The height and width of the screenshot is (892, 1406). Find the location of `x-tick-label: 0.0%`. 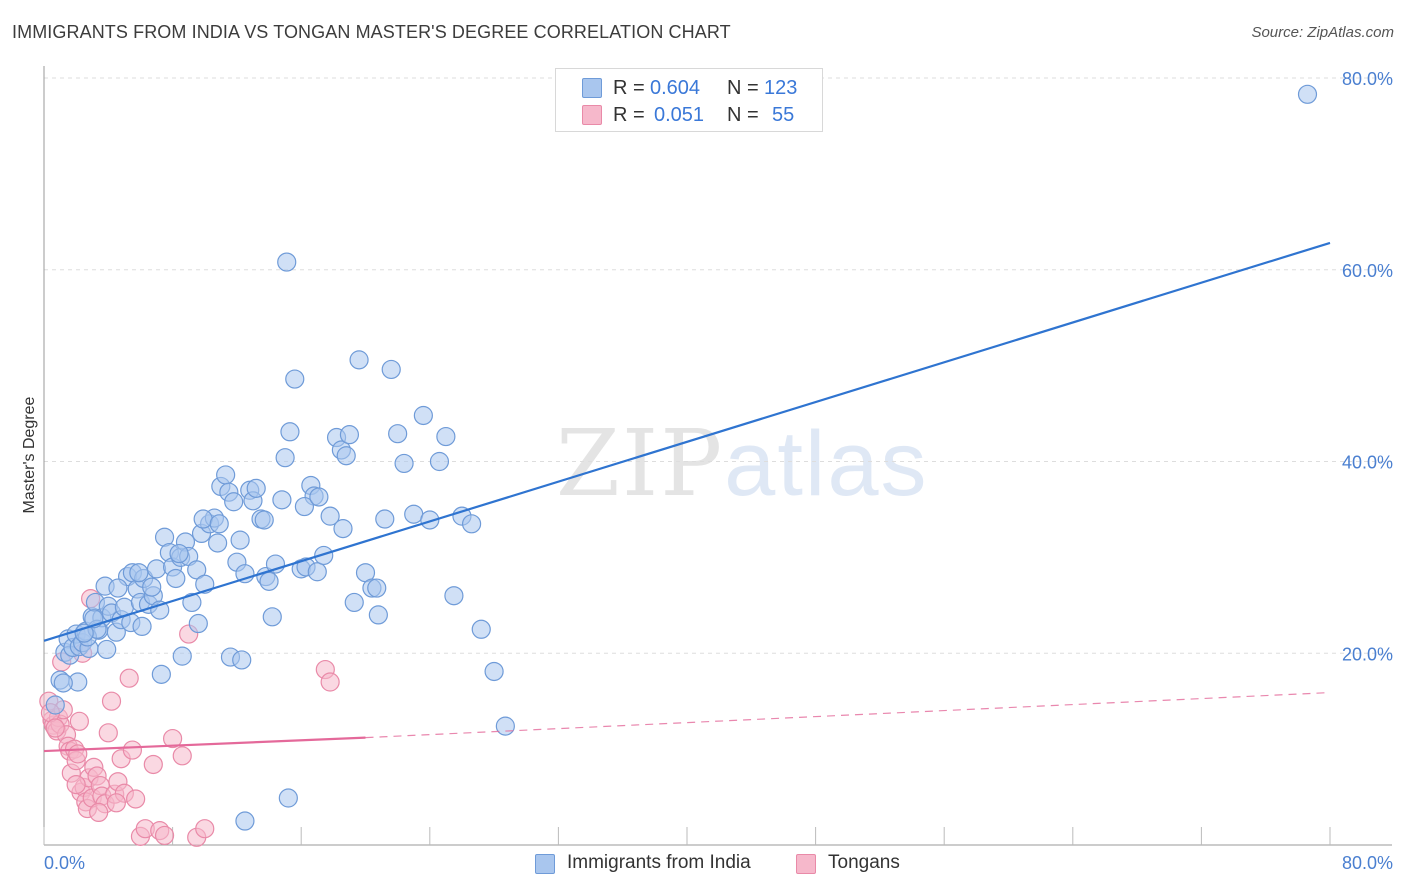

x-tick-label: 0.0% is located at coordinates (64, 863).